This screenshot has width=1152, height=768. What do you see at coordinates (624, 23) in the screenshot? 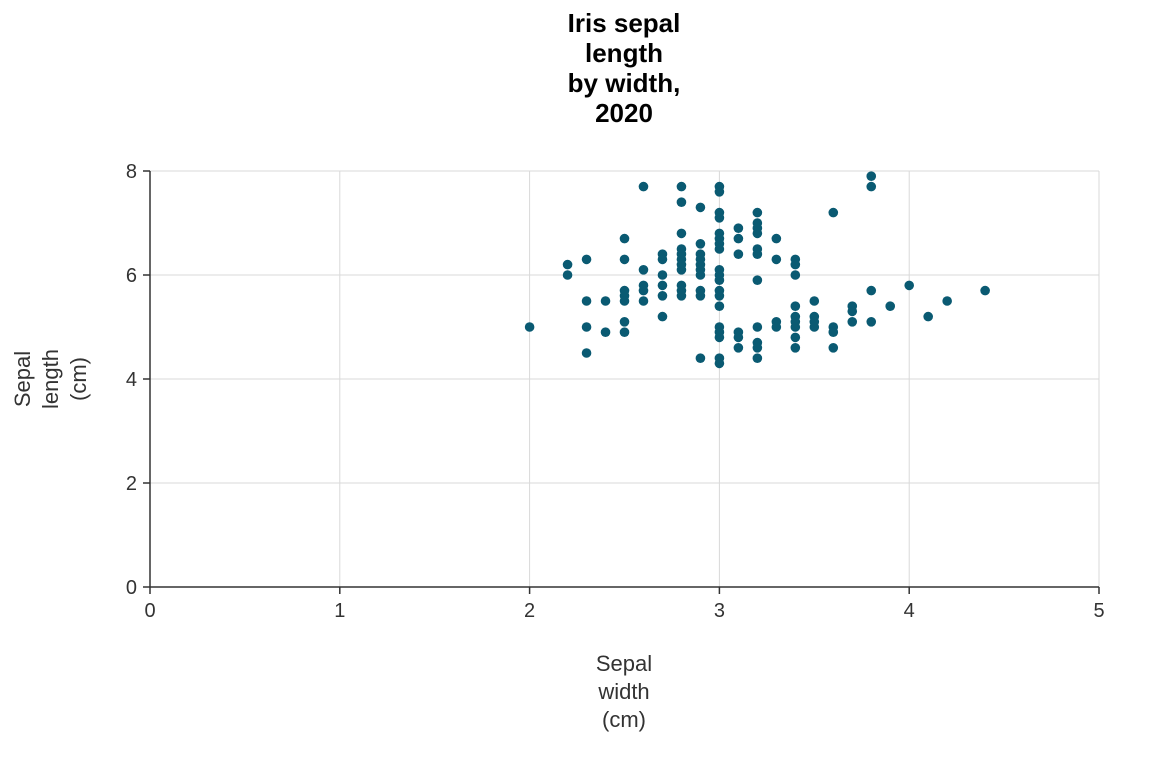
I see `chart-title-line: Iris sepal` at bounding box center [624, 23].